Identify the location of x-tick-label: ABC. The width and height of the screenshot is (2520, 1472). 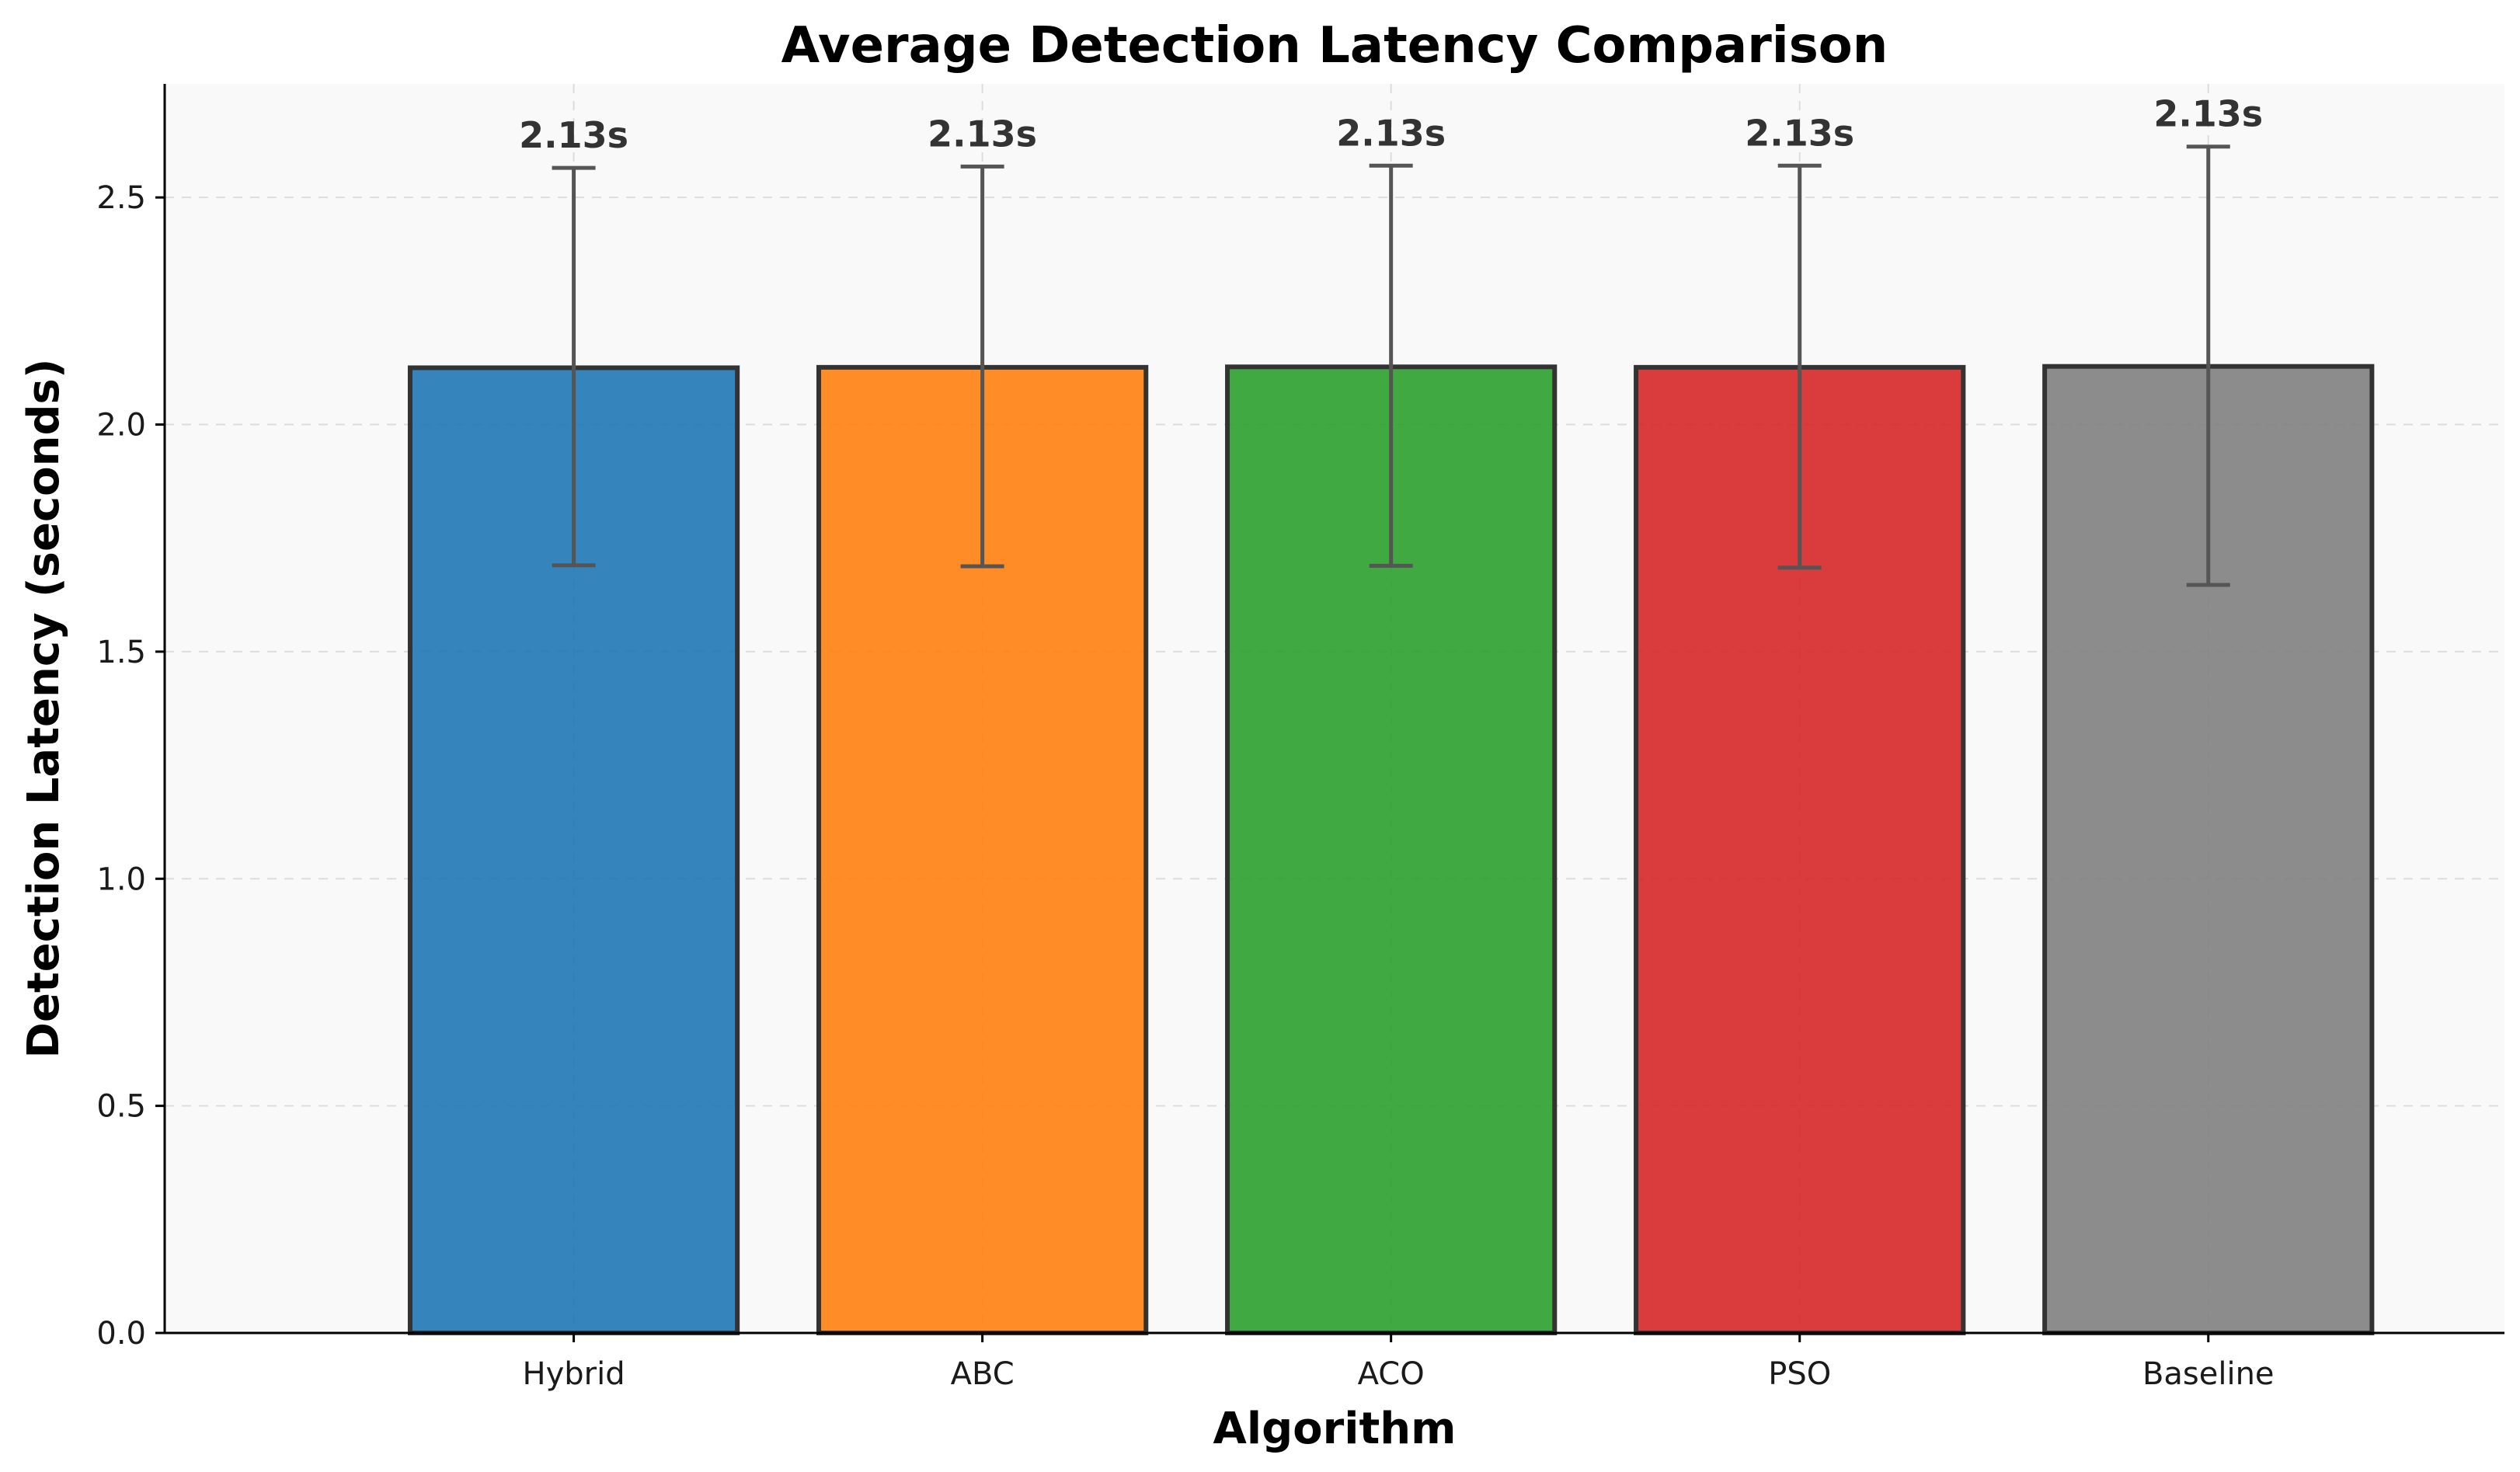
(983, 1374).